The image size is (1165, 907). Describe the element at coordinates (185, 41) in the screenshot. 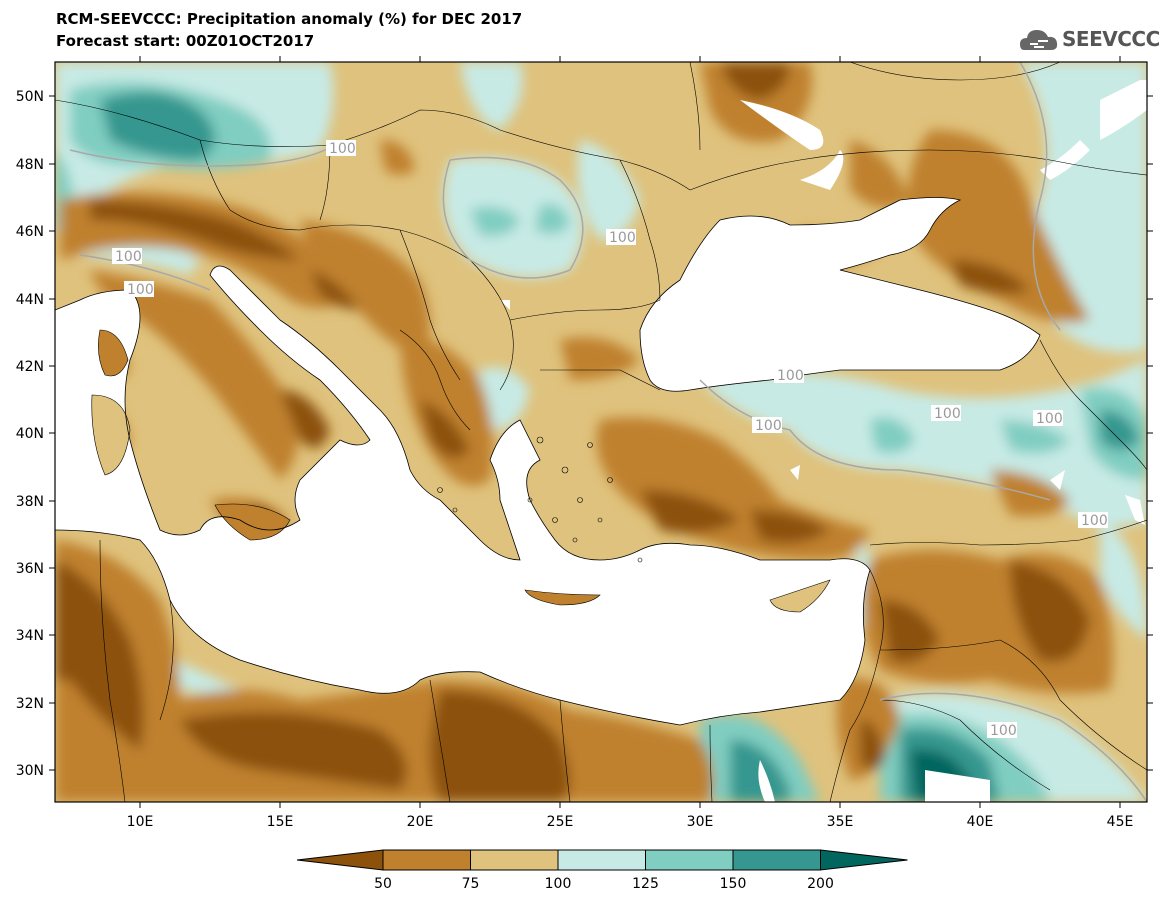

I see `map-subtitle: Forecast start: 00Z01OCT2017` at that location.